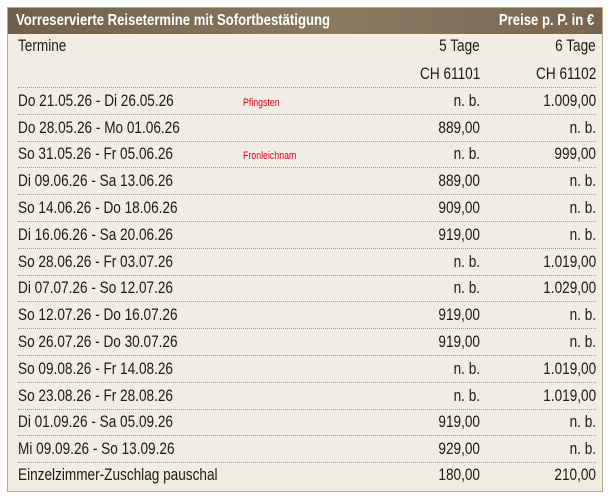 The width and height of the screenshot is (610, 499). Describe the element at coordinates (95, 422) in the screenshot. I see `travel-dates: Di 01.09.26 - Sa 05.09.26` at that location.